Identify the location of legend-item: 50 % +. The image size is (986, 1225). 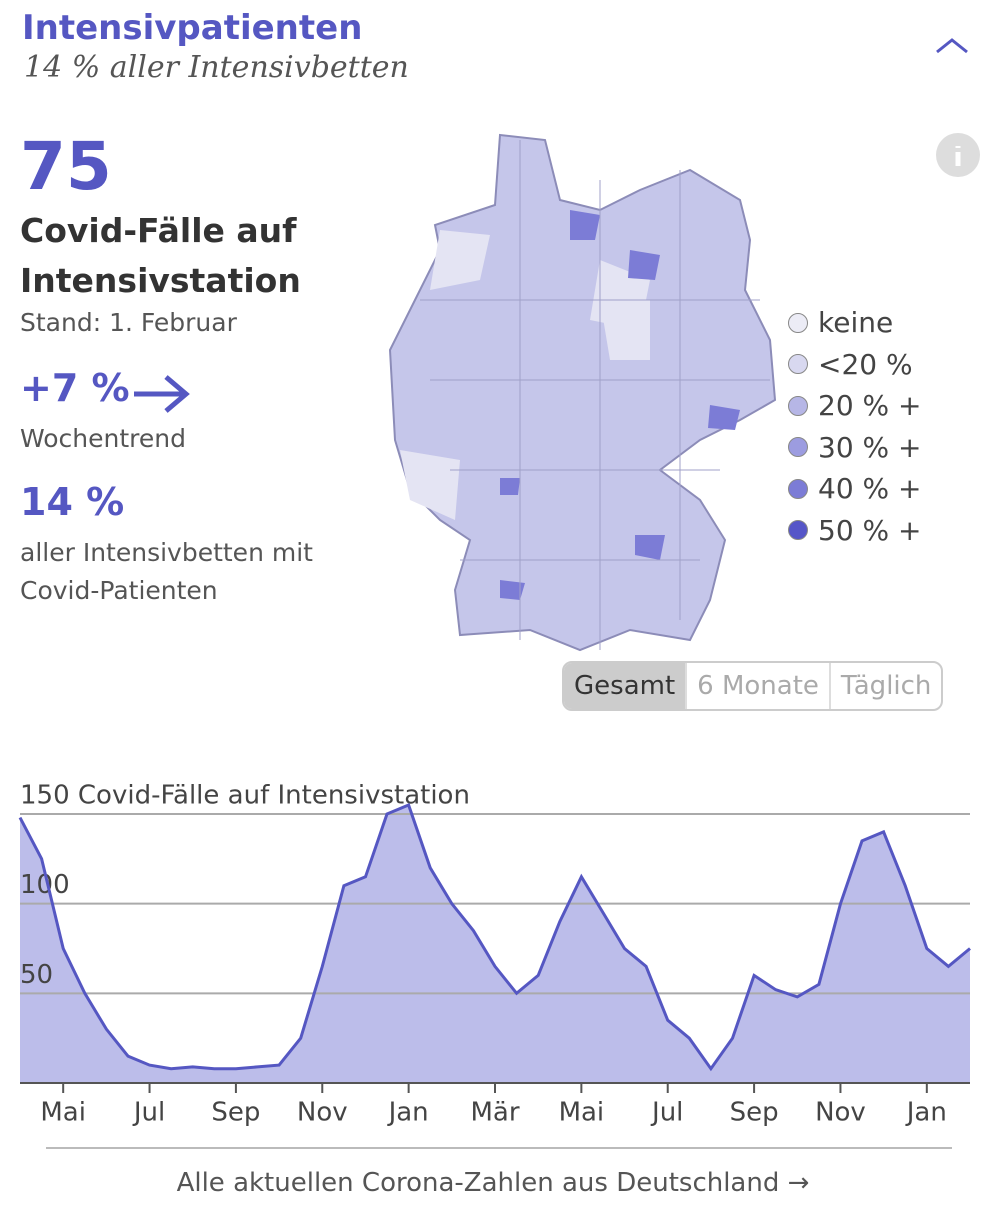
(855, 530).